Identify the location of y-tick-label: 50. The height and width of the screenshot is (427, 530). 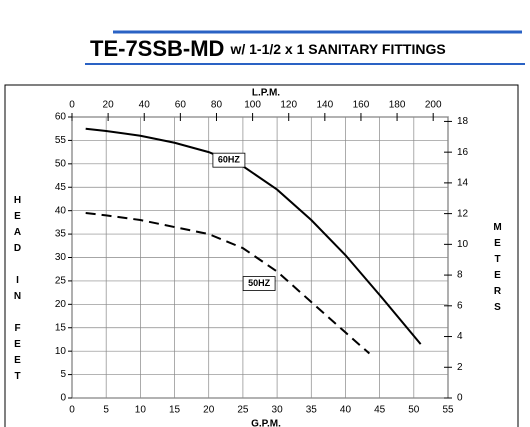
(61, 163).